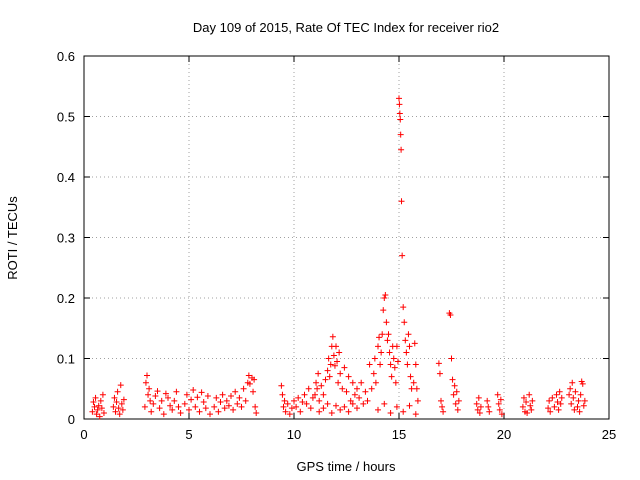  Describe the element at coordinates (66, 238) in the screenshot. I see `y-tick-labels: 0 0.1 0.2 0.3 0.4 0.5 0.6` at that location.